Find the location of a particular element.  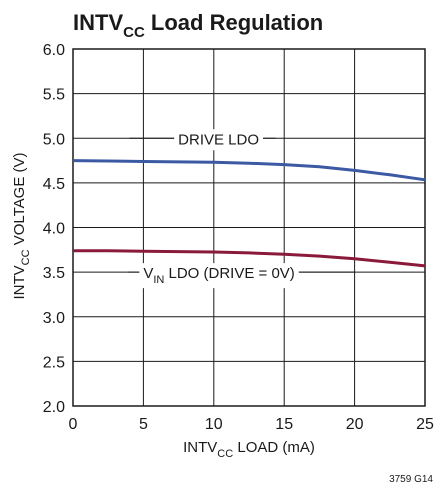

series-vin-ldo is located at coordinates (249, 258).